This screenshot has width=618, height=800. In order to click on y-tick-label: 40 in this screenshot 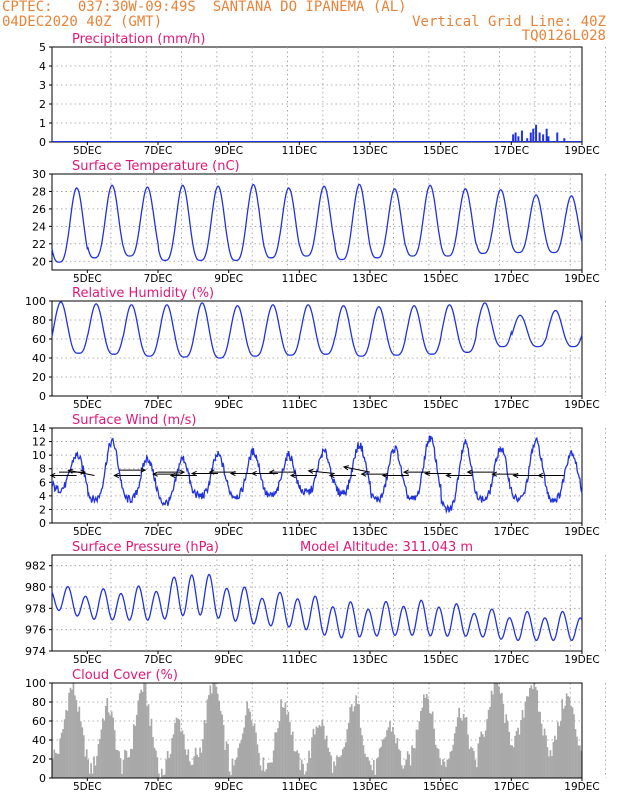, I will do `click(39, 358)`.